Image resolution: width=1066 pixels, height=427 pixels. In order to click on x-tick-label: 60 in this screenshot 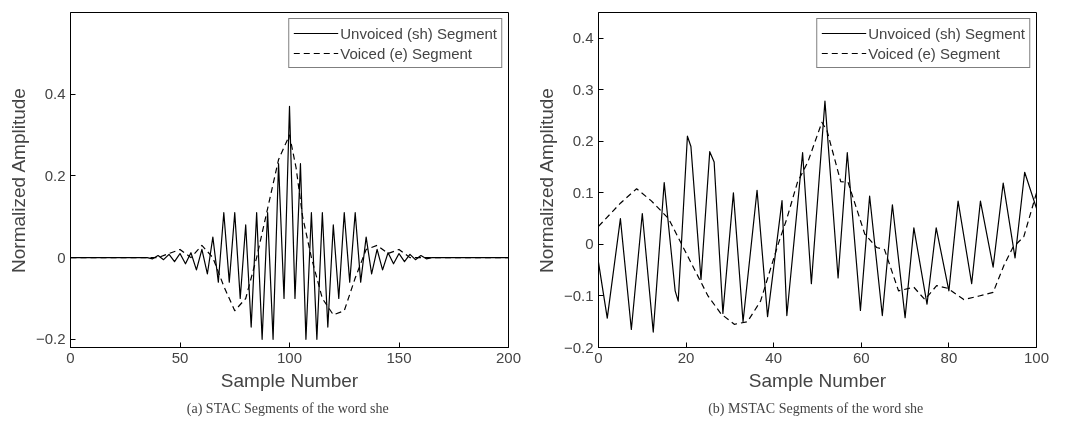, I will do `click(861, 357)`.